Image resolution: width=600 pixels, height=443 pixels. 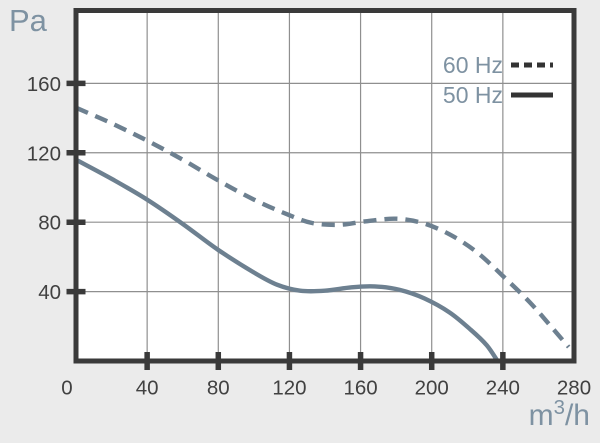 I want to click on x-tick-label: 120, so click(x=289, y=388).